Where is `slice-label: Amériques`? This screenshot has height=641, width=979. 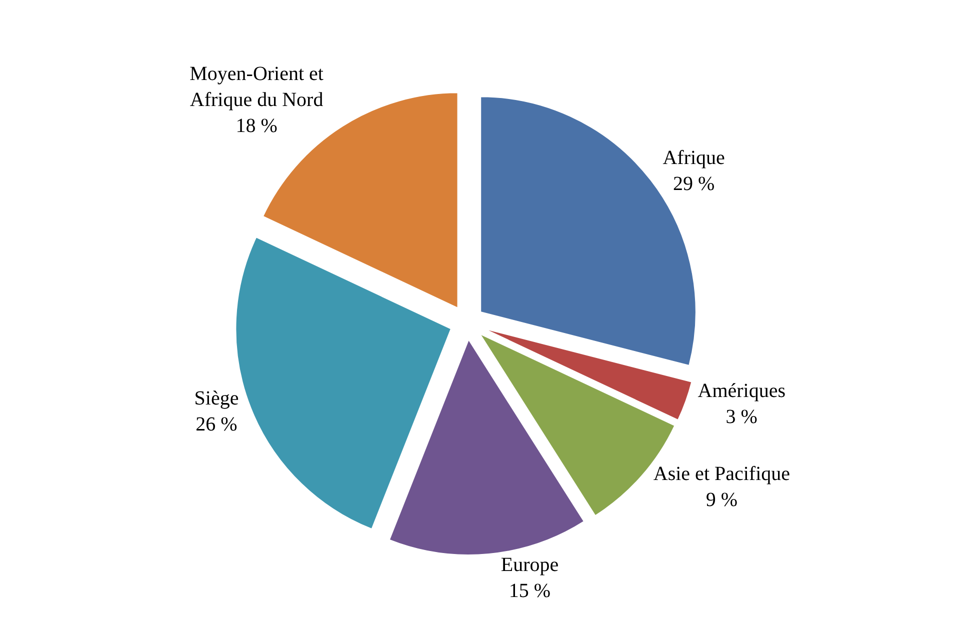
slice-label: Amériques is located at coordinates (742, 391).